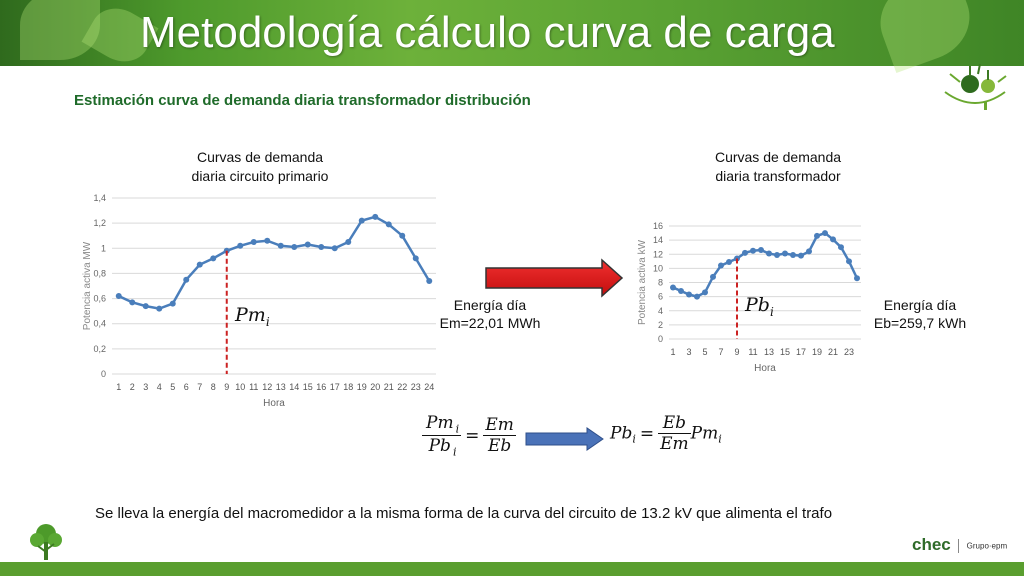  I want to click on x-tick-label: 3, so click(145, 387).